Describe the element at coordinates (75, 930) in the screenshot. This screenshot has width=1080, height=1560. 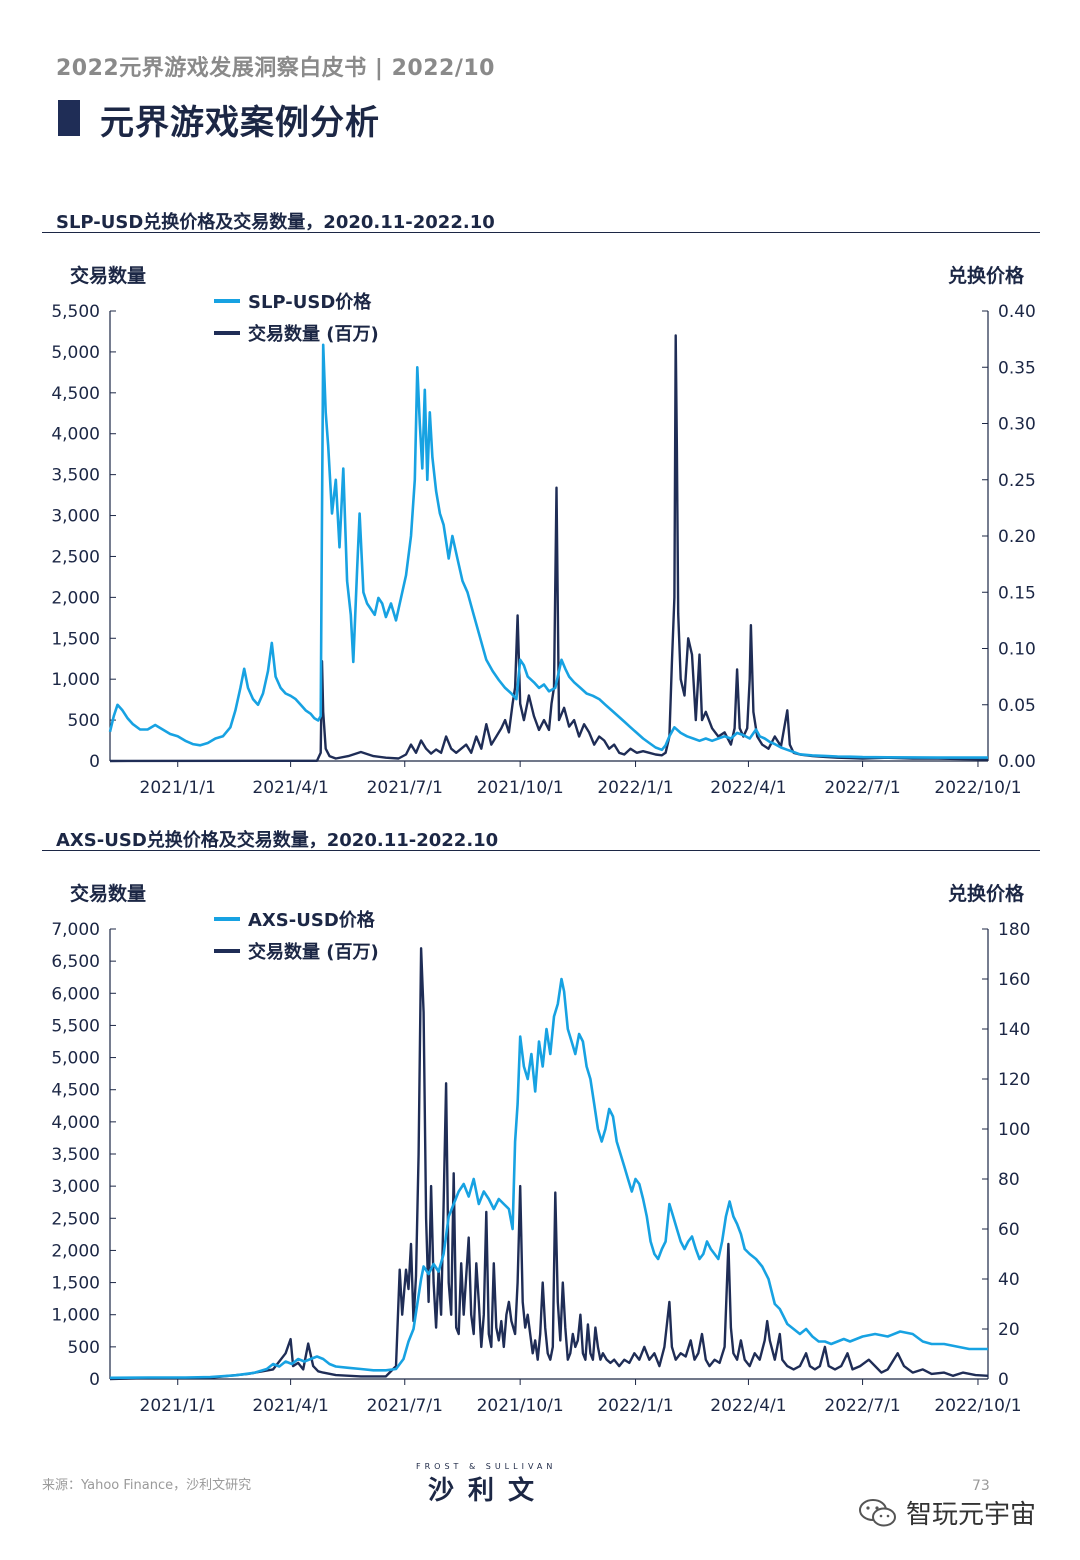
I see `axs-left-tick-label: 7,000` at that location.